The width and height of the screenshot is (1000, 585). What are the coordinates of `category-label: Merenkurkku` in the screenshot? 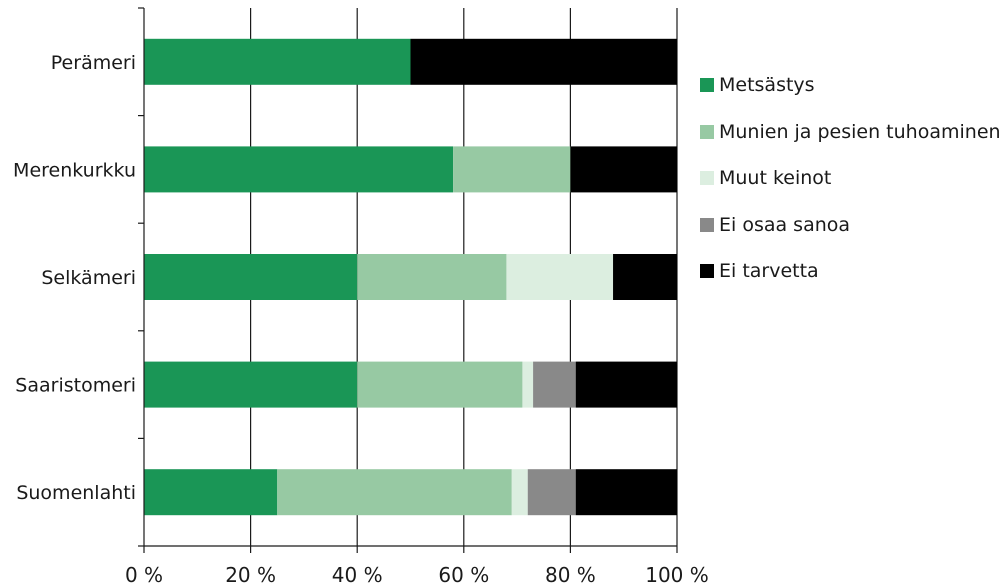 It's located at (74, 170).